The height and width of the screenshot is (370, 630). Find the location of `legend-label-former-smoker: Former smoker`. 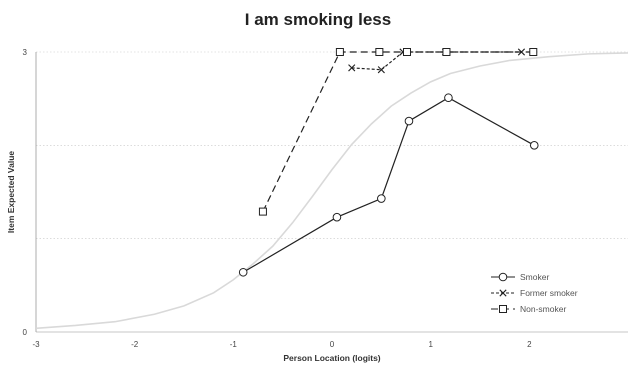

legend-label-former-smoker: Former smoker is located at coordinates (549, 293).